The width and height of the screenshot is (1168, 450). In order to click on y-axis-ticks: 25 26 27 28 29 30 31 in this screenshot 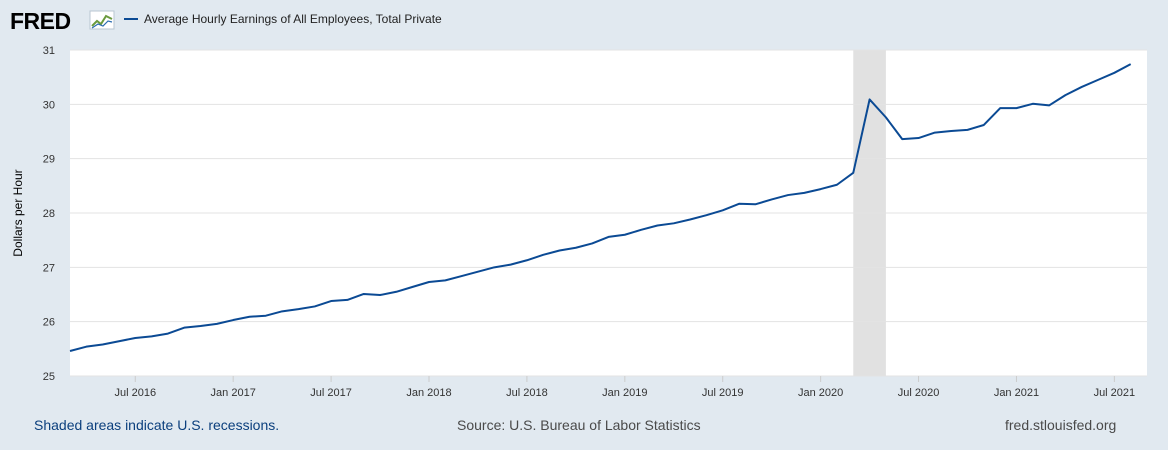, I will do `click(49, 214)`.